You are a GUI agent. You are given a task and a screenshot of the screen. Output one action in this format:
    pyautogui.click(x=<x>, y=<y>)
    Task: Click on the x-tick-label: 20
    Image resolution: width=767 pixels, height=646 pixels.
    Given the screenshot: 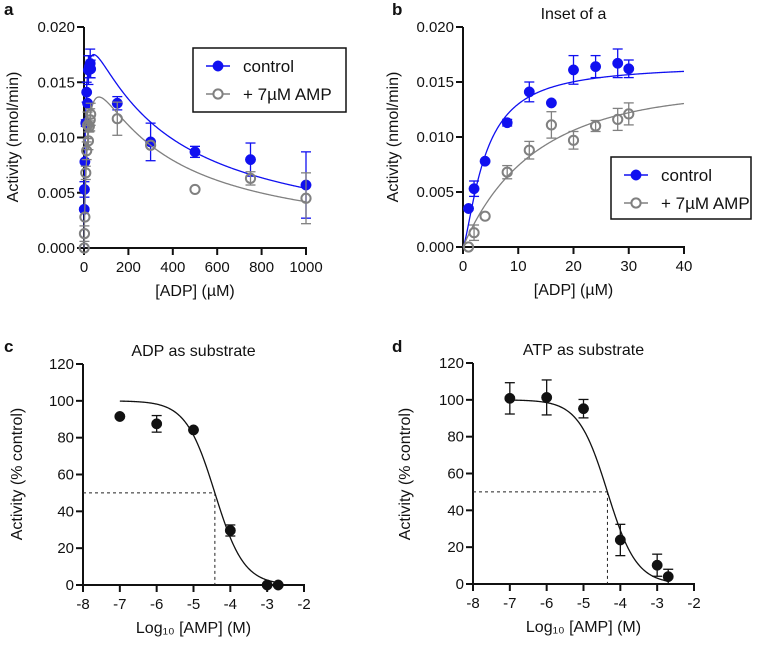 What is the action you would take?
    pyautogui.click(x=573, y=266)
    